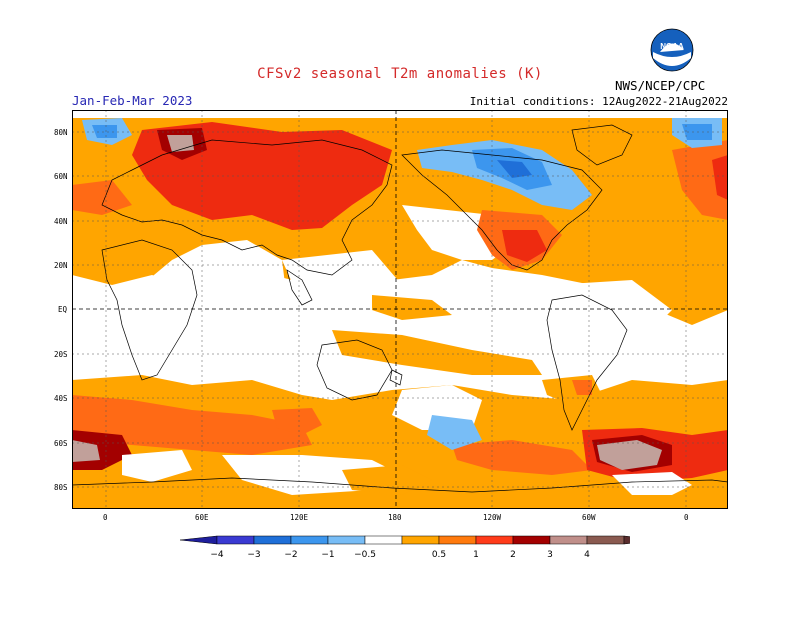  What do you see at coordinates (290, 555) in the screenshot?
I see `legend-tick-label: −2` at bounding box center [290, 555].